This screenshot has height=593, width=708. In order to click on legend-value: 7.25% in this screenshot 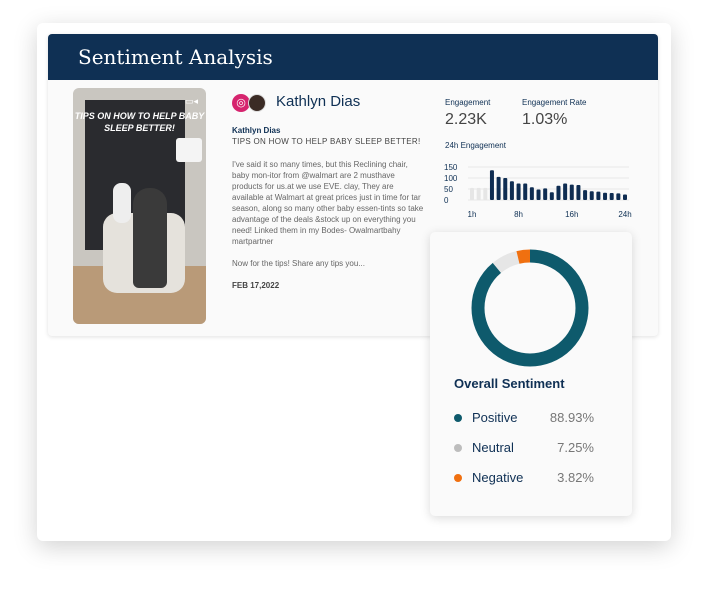, I will do `click(575, 447)`.